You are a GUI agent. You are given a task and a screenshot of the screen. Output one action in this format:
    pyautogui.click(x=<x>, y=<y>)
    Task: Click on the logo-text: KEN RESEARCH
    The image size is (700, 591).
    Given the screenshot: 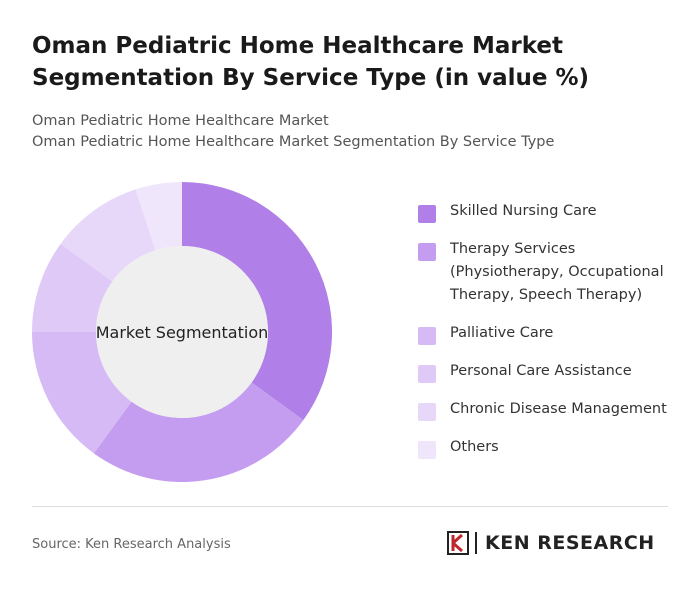 What is the action you would take?
    pyautogui.click(x=570, y=543)
    